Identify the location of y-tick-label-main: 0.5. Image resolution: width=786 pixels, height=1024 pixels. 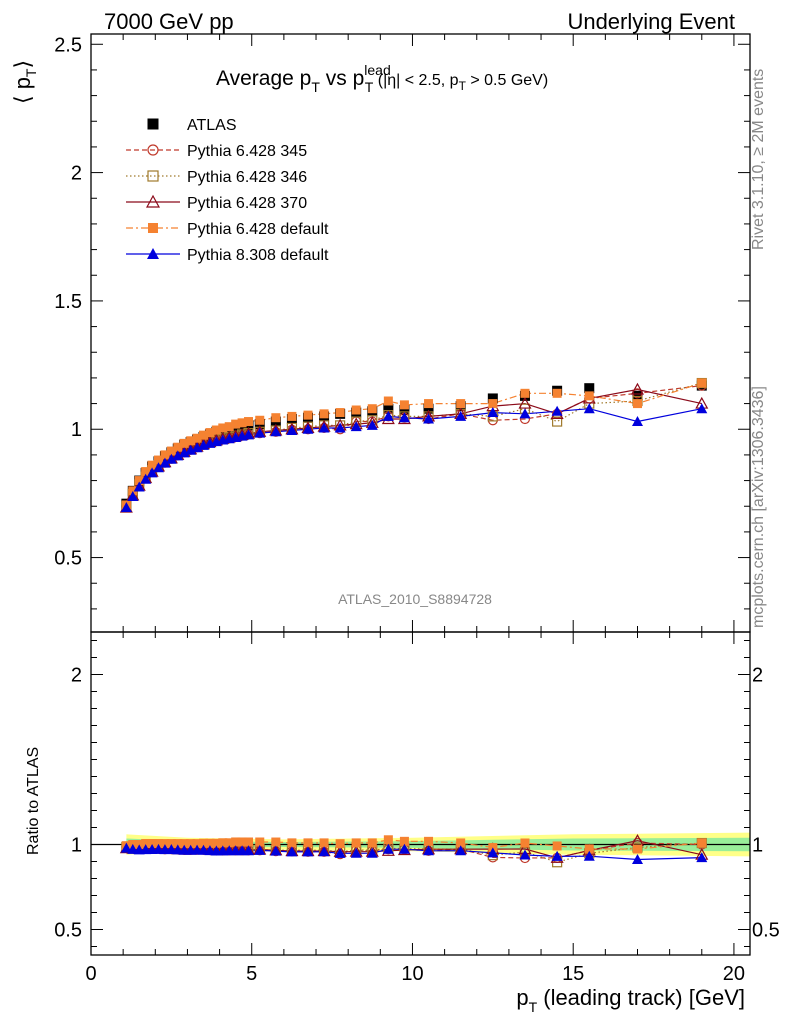
(68, 559).